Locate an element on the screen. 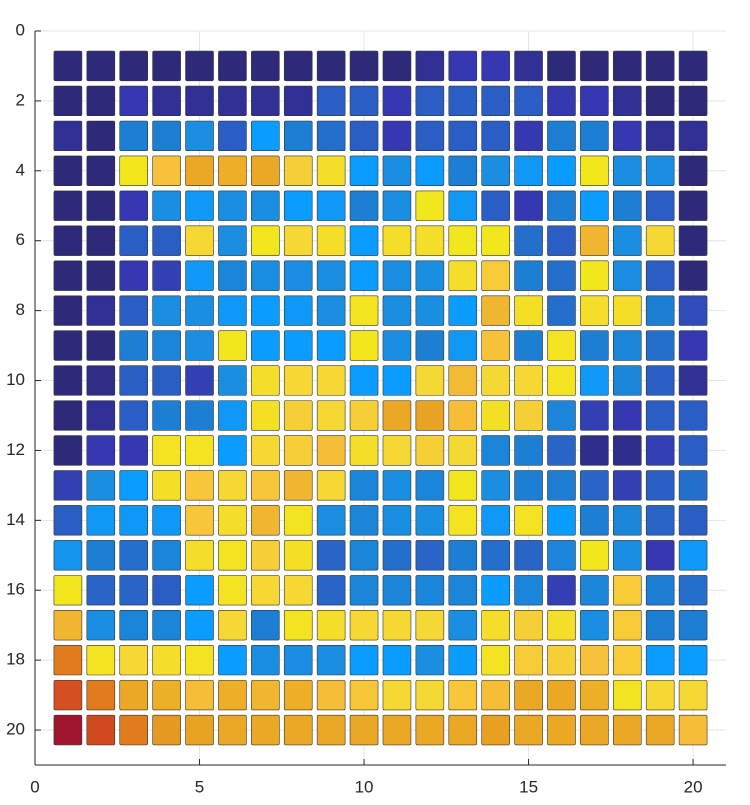  y-tick-label: 10 is located at coordinates (15, 379).